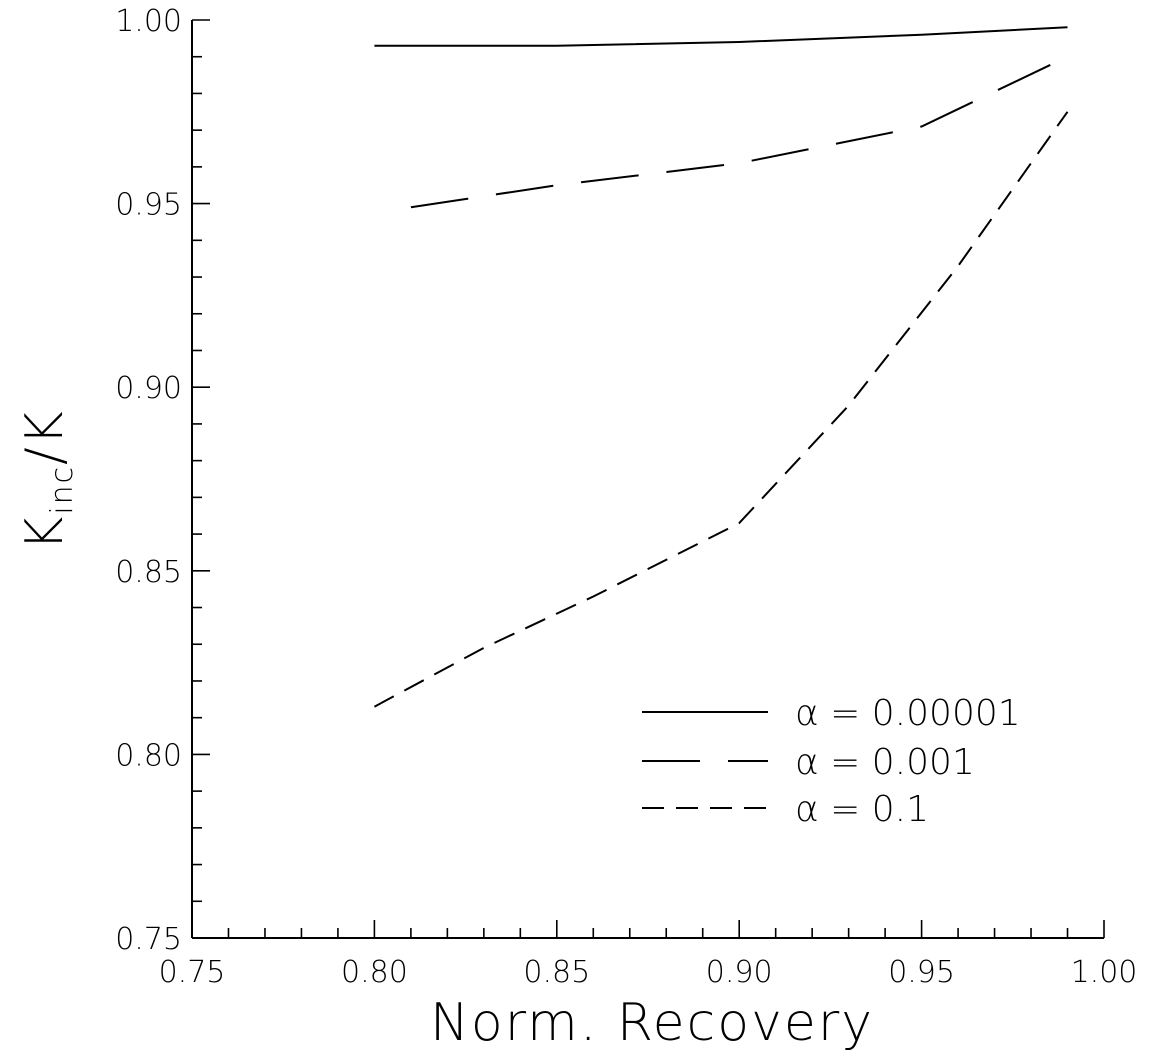 The image size is (1154, 1052). I want to click on svg-text: Kinc/K, so click(47, 480).